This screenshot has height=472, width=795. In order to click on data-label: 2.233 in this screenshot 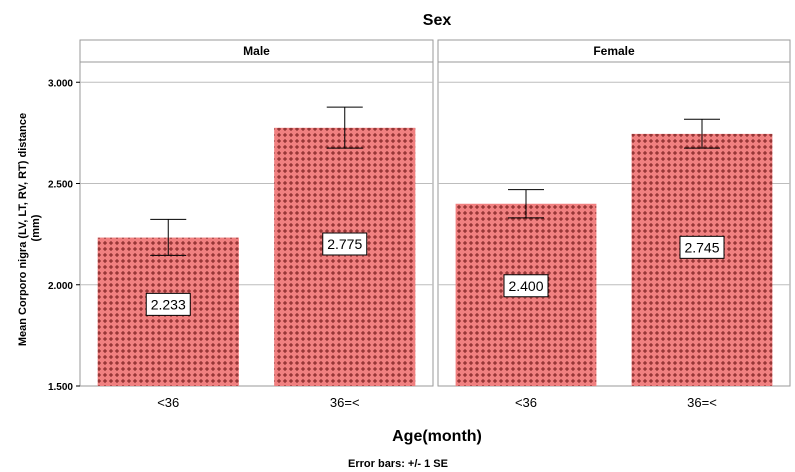, I will do `click(168, 304)`.